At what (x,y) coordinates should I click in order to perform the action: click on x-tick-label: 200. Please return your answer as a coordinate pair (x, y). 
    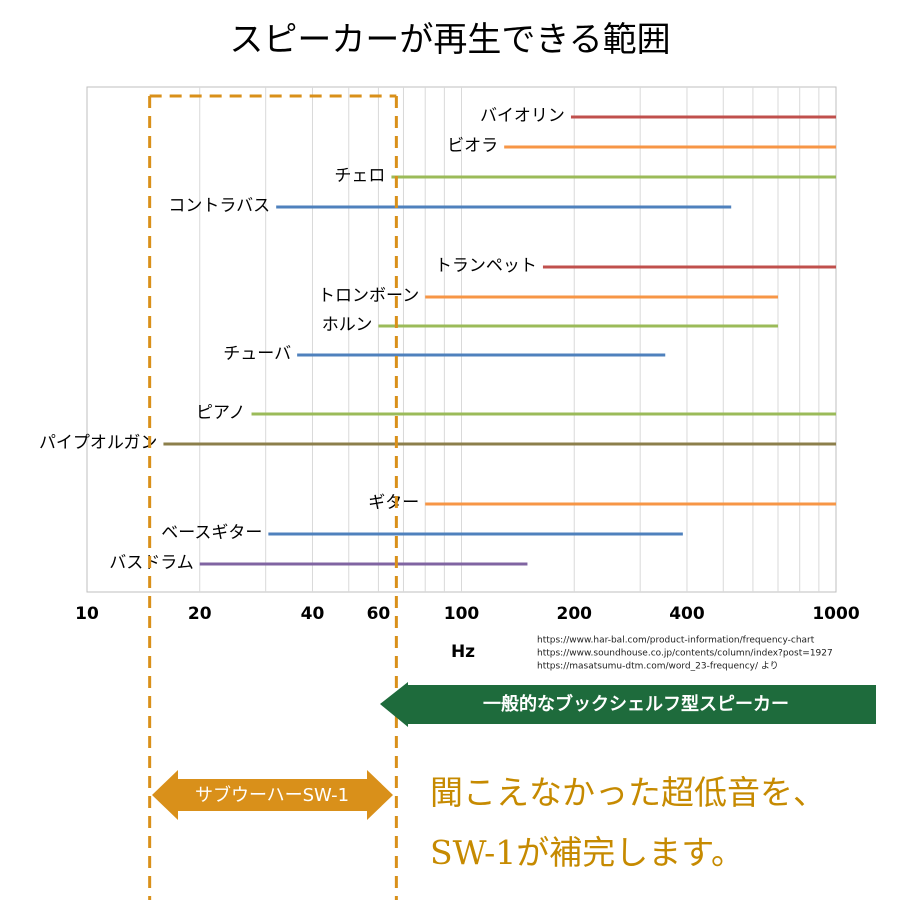
    Looking at the image, I should click on (574, 614).